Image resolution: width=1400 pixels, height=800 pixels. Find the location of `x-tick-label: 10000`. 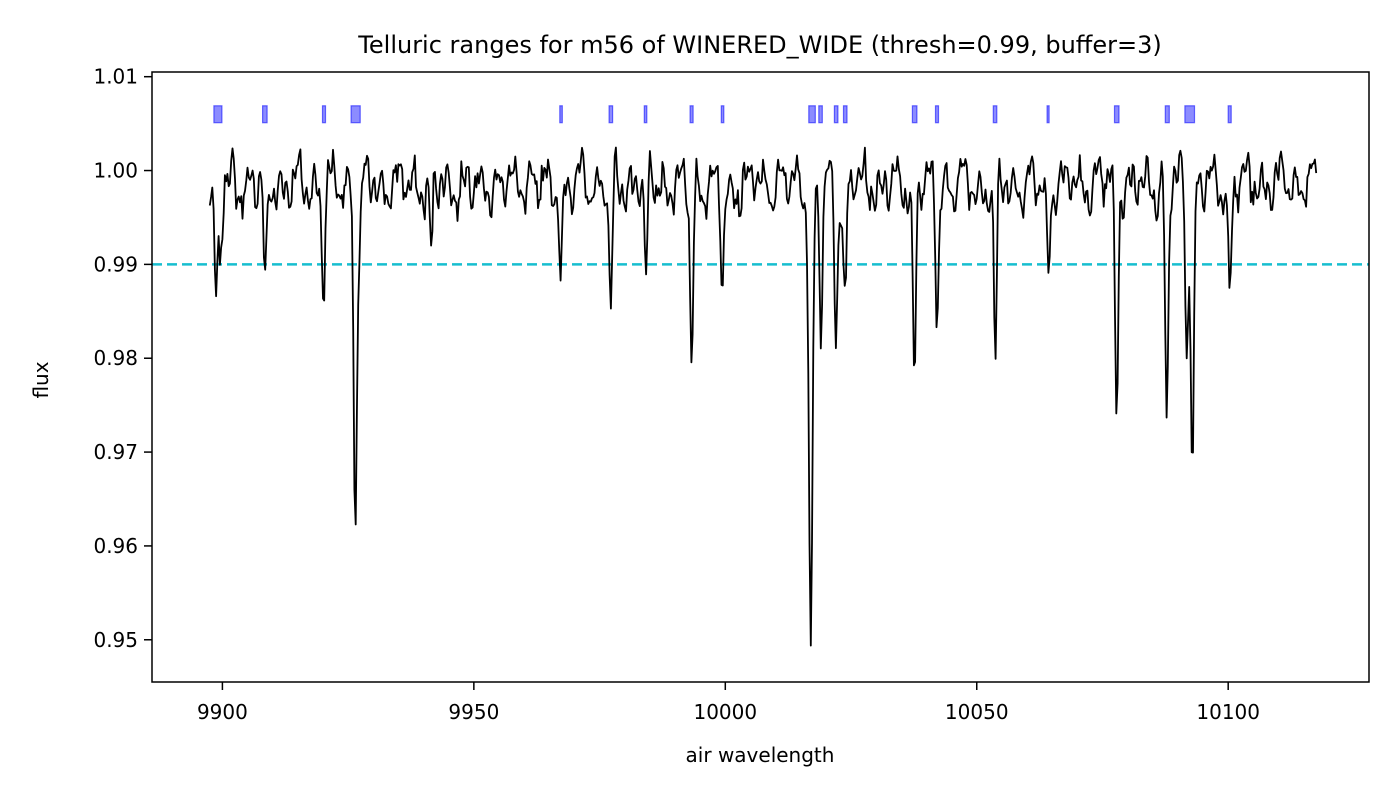

x-tick-label: 10000 is located at coordinates (725, 712).